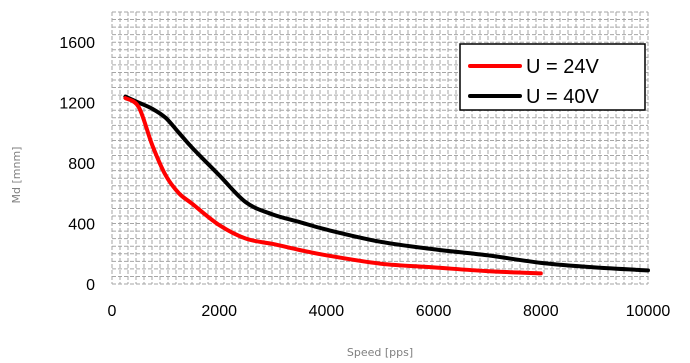 Image resolution: width=690 pixels, height=363 pixels. What do you see at coordinates (16, 175) in the screenshot?
I see `y-axis-title: Md [mnm]` at bounding box center [16, 175].